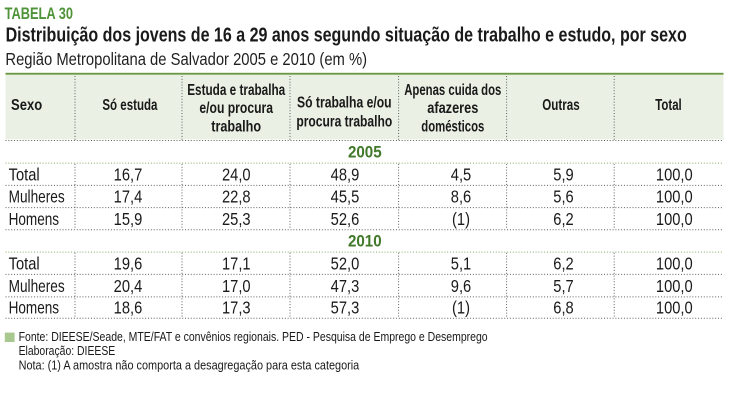  Describe the element at coordinates (452, 109) in the screenshot. I see `svg-text: afazeres` at that location.